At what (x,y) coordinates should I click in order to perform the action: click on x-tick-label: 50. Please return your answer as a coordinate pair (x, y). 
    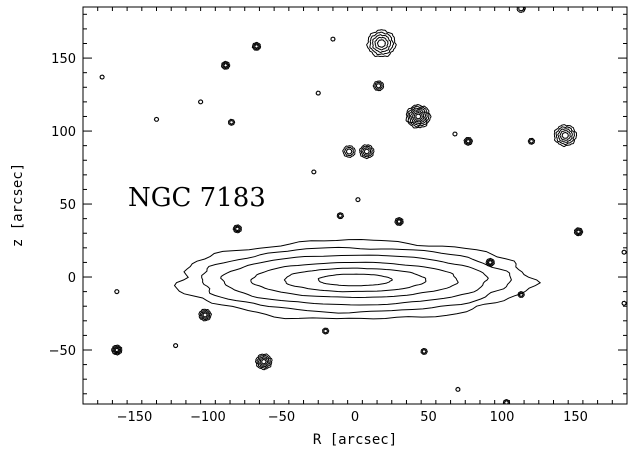
    Looking at the image, I should click on (428, 417).